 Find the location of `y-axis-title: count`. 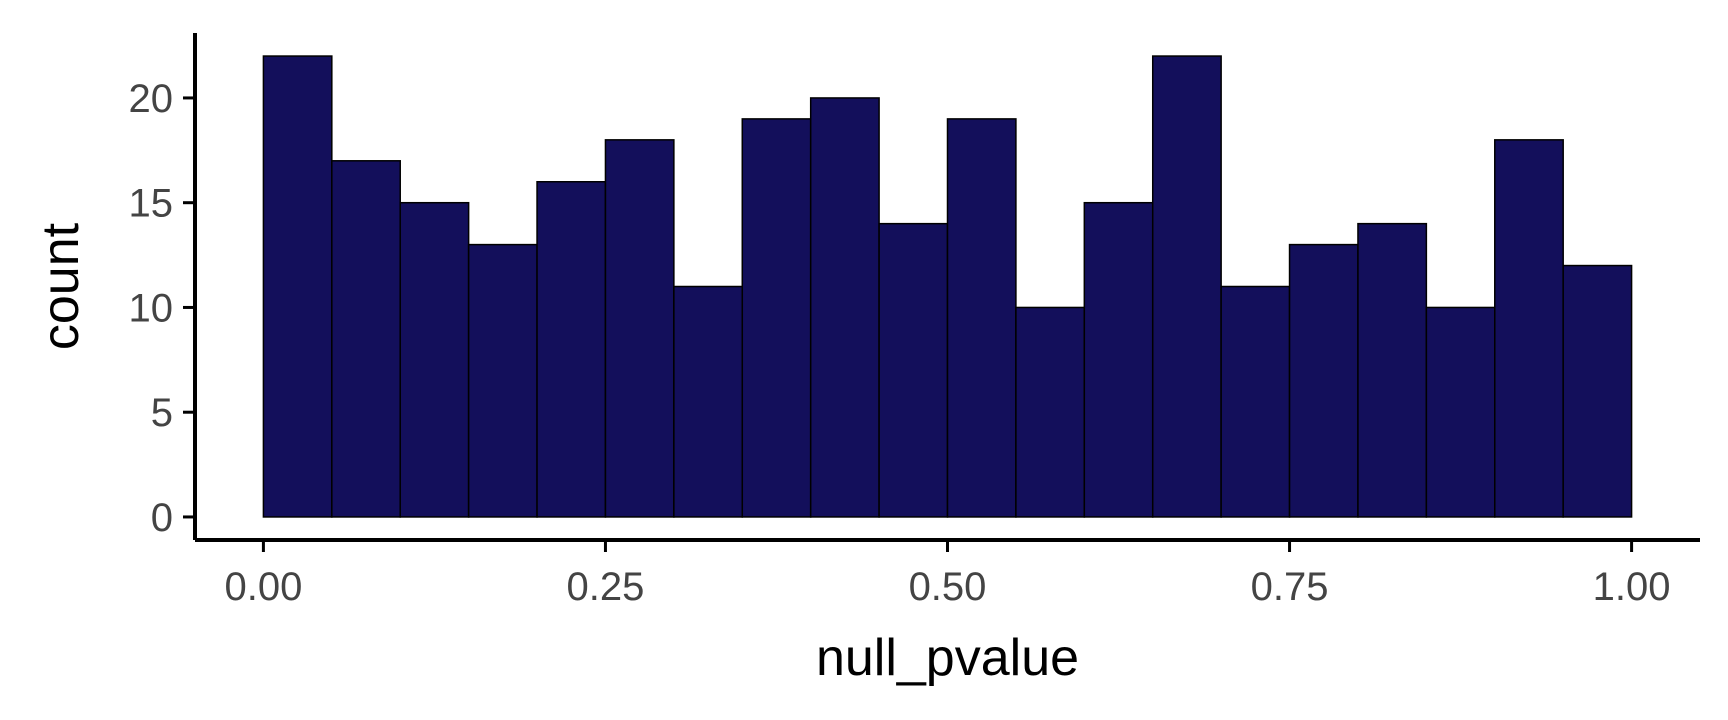

y-axis-title: count is located at coordinates (61, 286).